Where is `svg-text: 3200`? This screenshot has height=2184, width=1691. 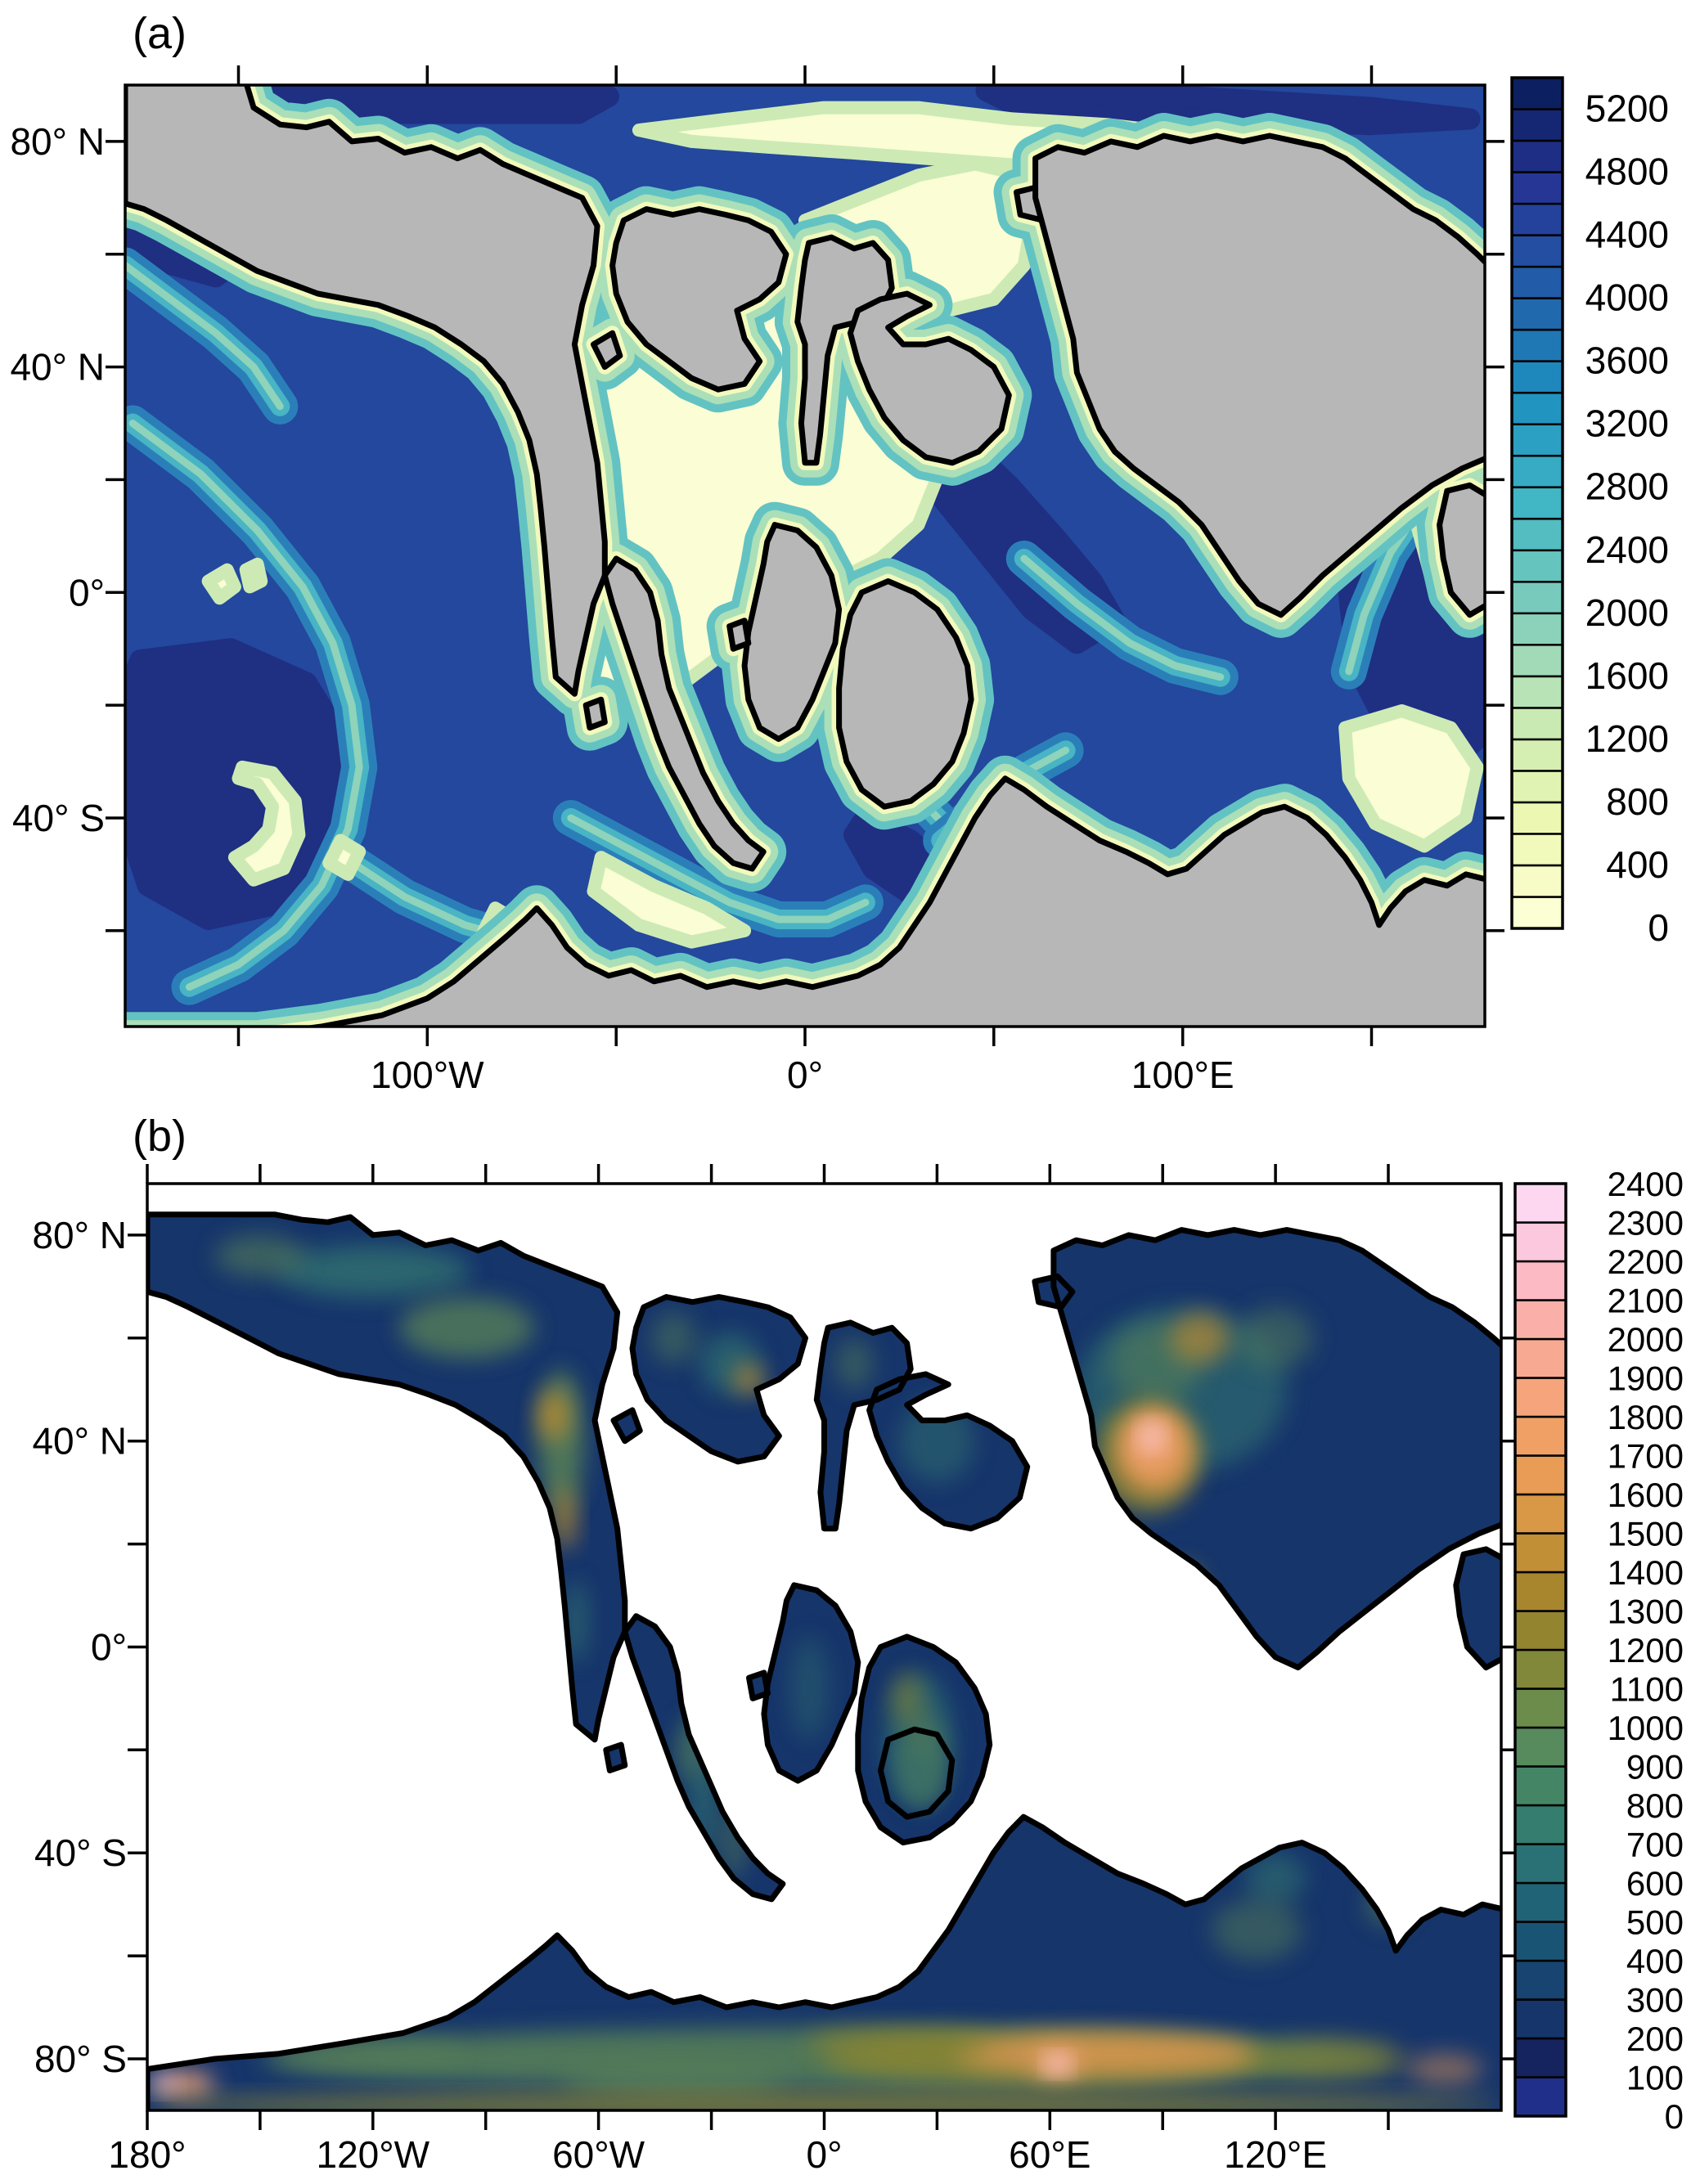
svg-text: 3200 is located at coordinates (1627, 424).